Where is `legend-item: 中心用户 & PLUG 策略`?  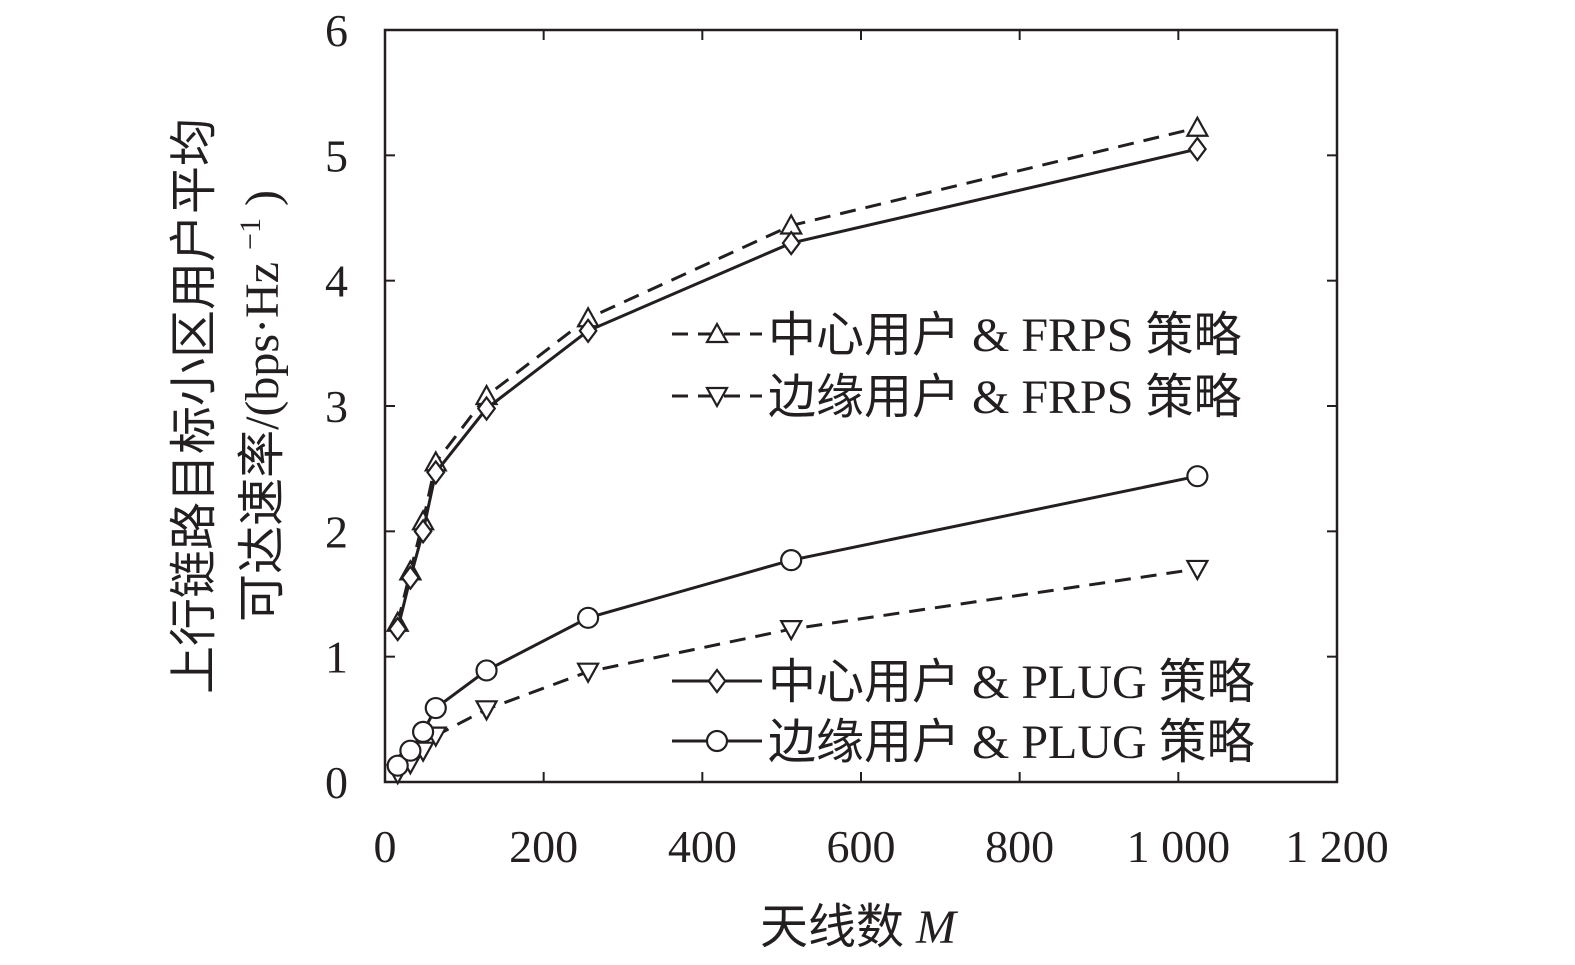 legend-item: 中心用户 & PLUG 策略 is located at coordinates (963, 682).